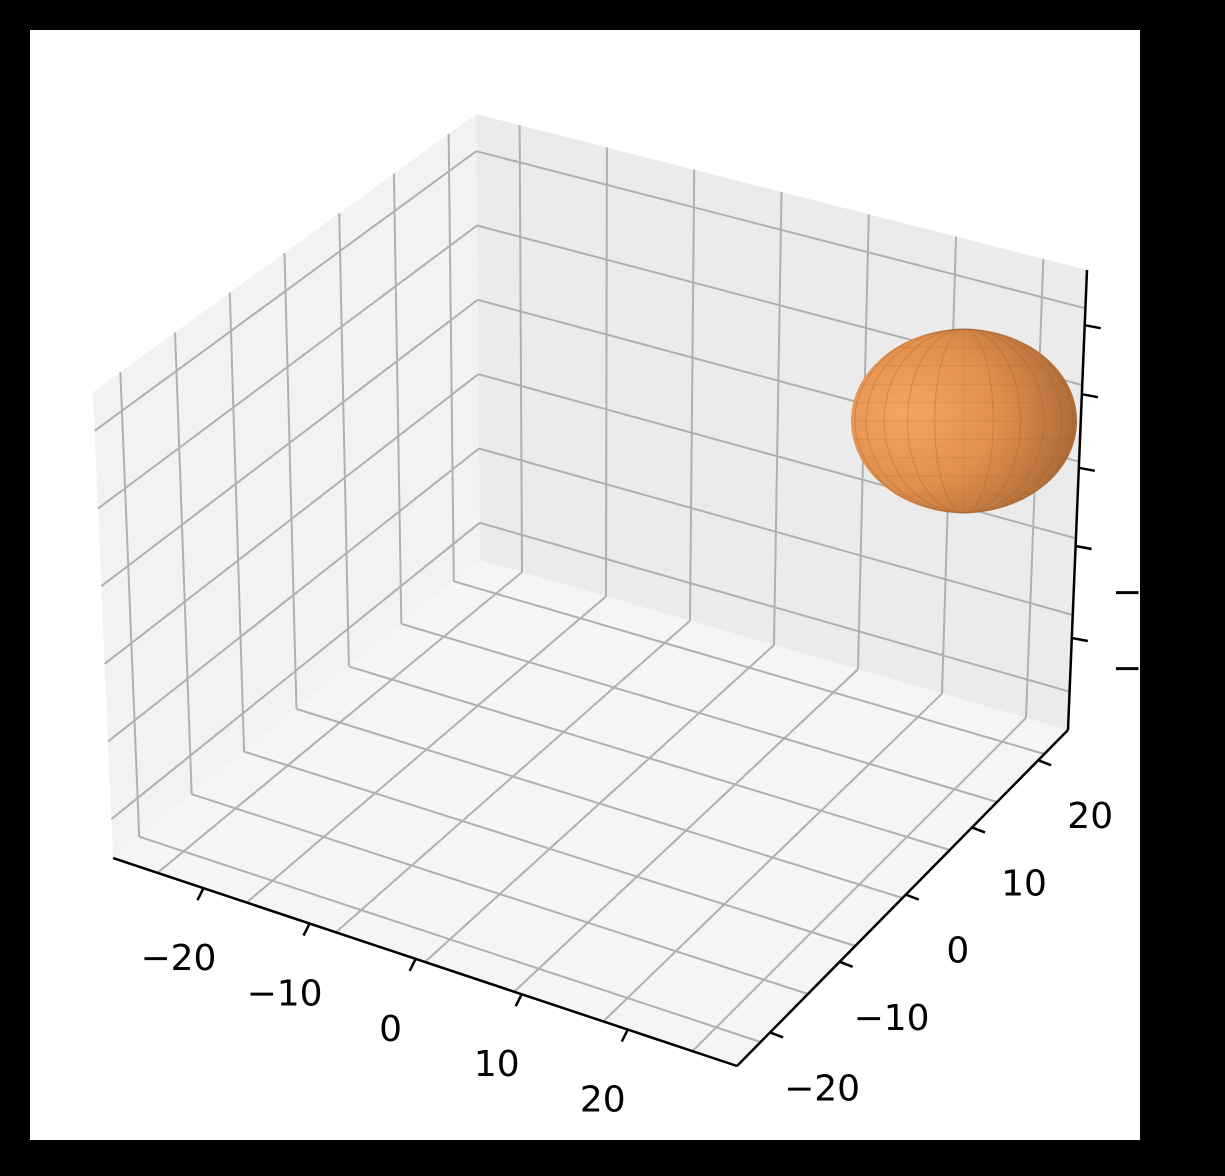 This screenshot has height=1176, width=1225. I want to click on x-tick-label: 0, so click(390, 1029).